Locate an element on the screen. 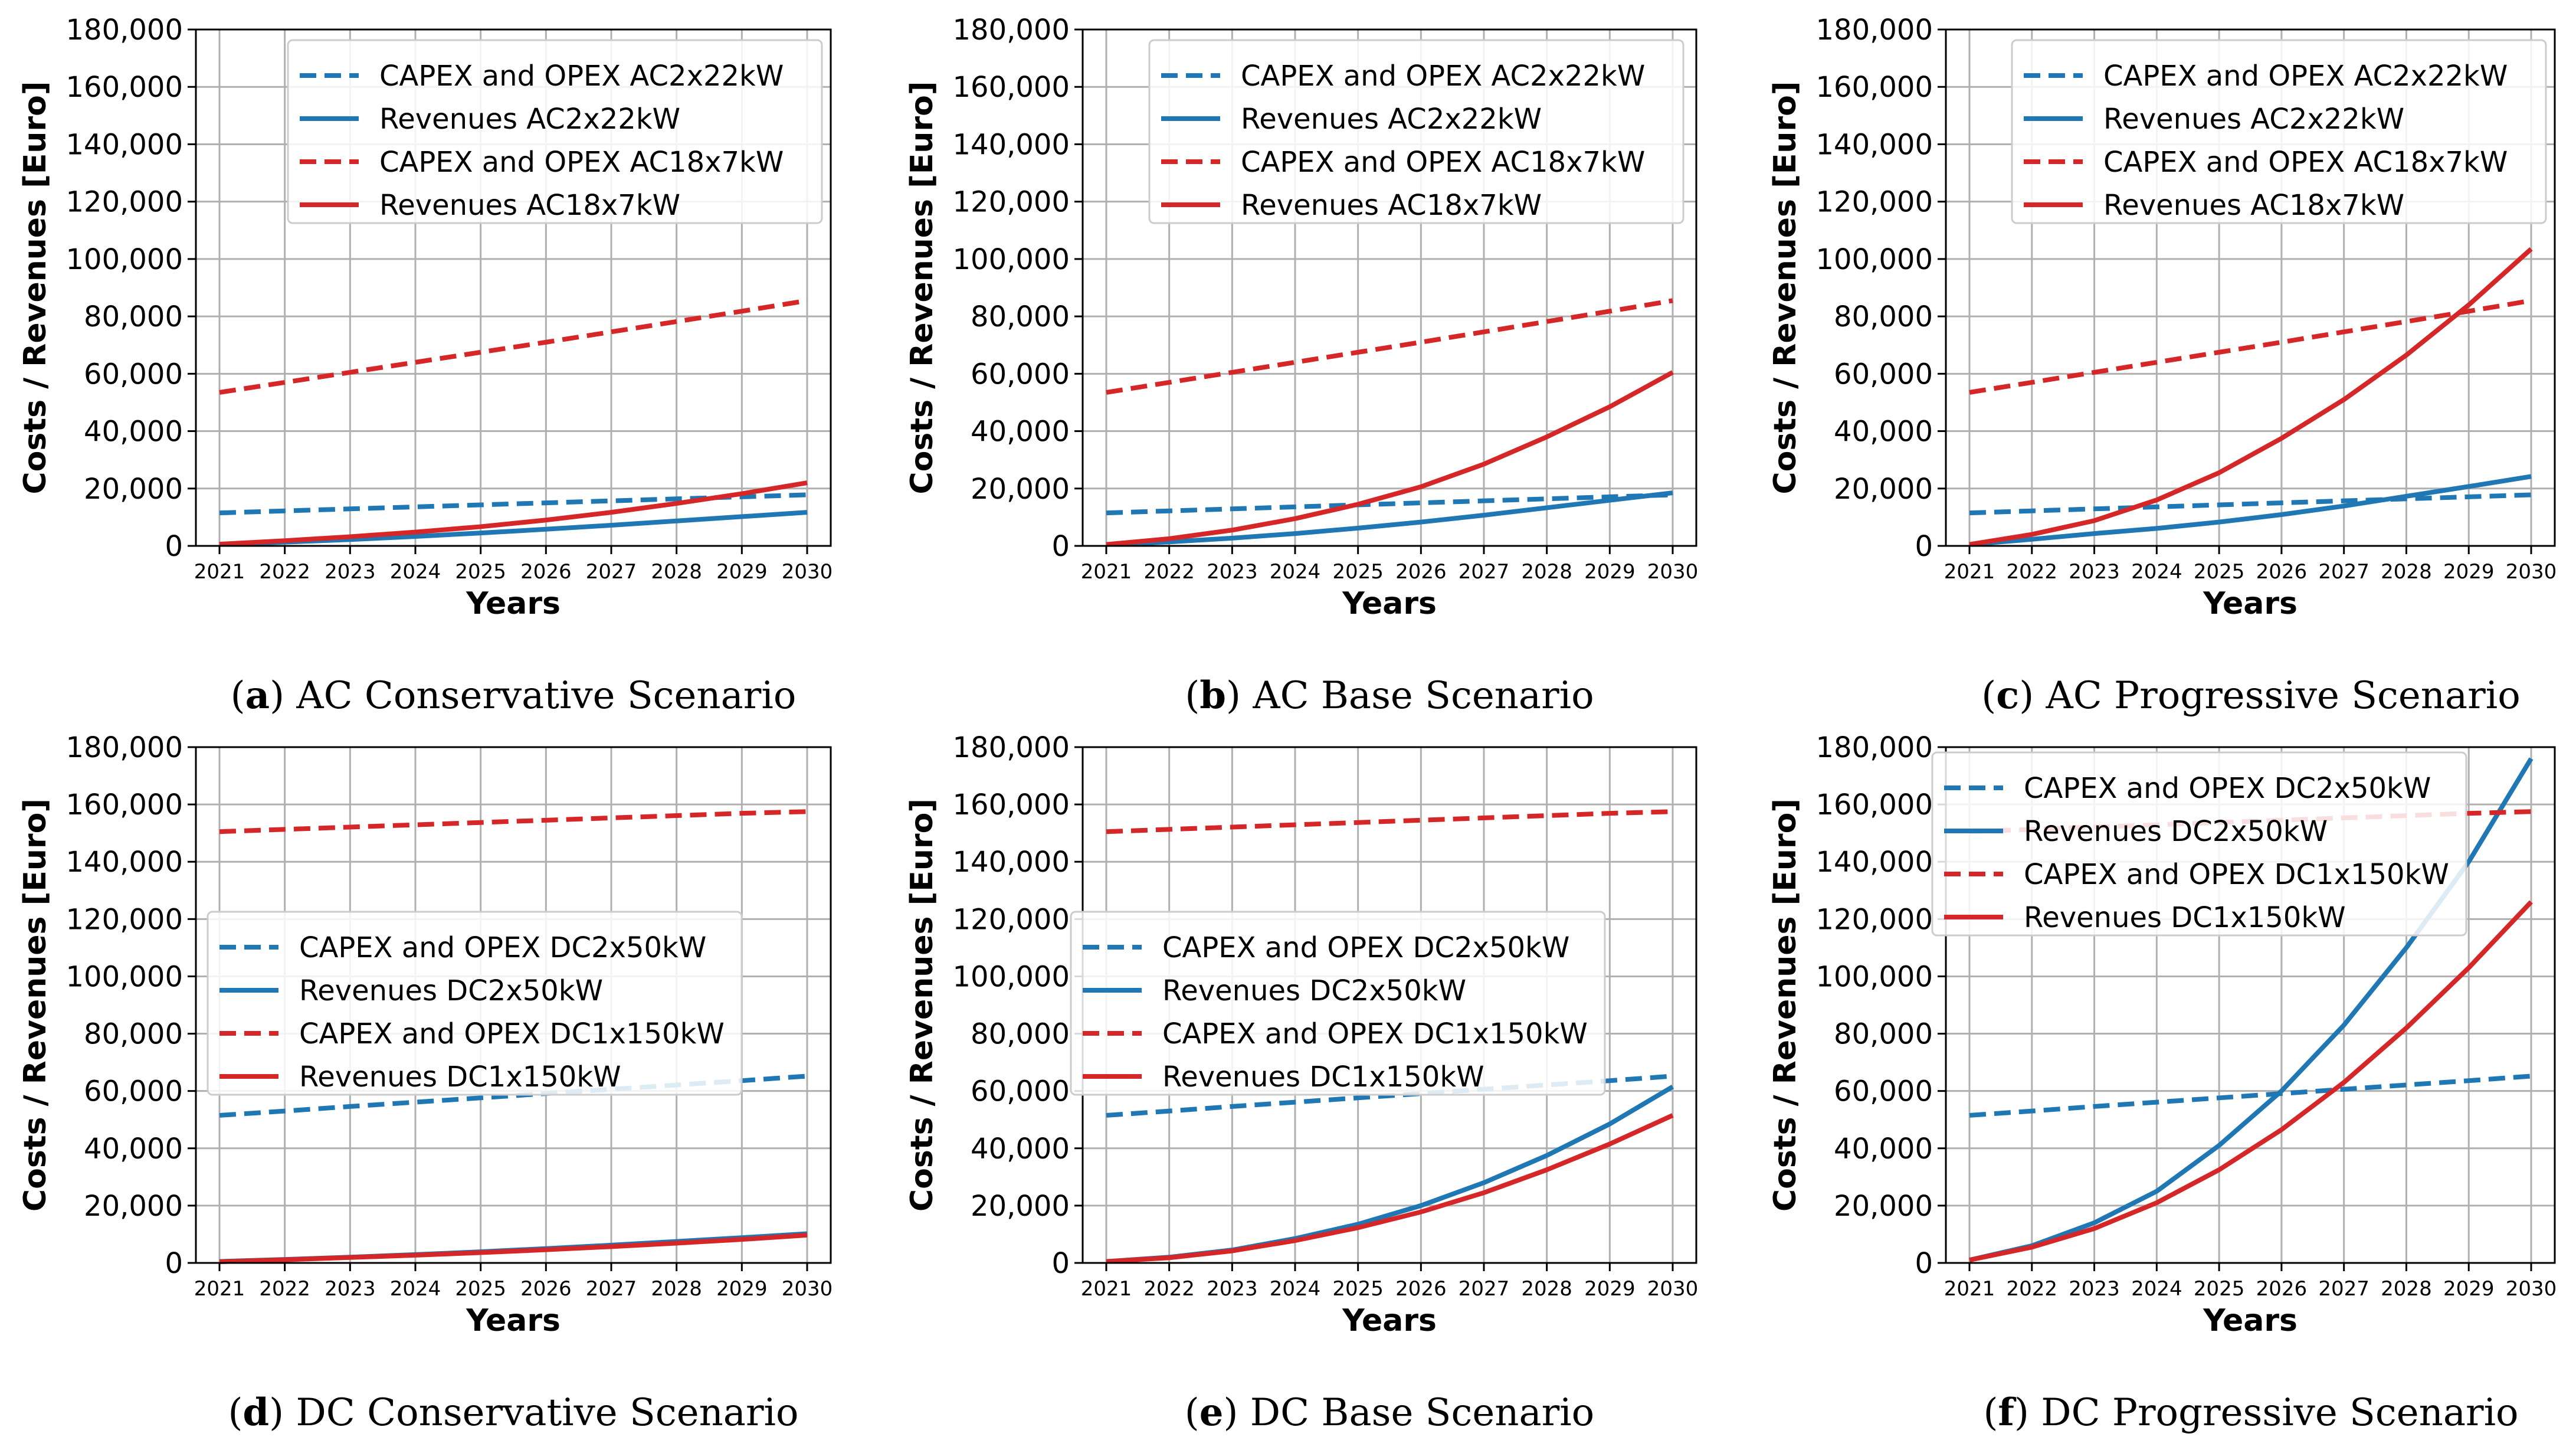 This screenshot has width=2576, height=1450. panel-caption: (f) DC Progressive Scenario is located at coordinates (2250, 1412).